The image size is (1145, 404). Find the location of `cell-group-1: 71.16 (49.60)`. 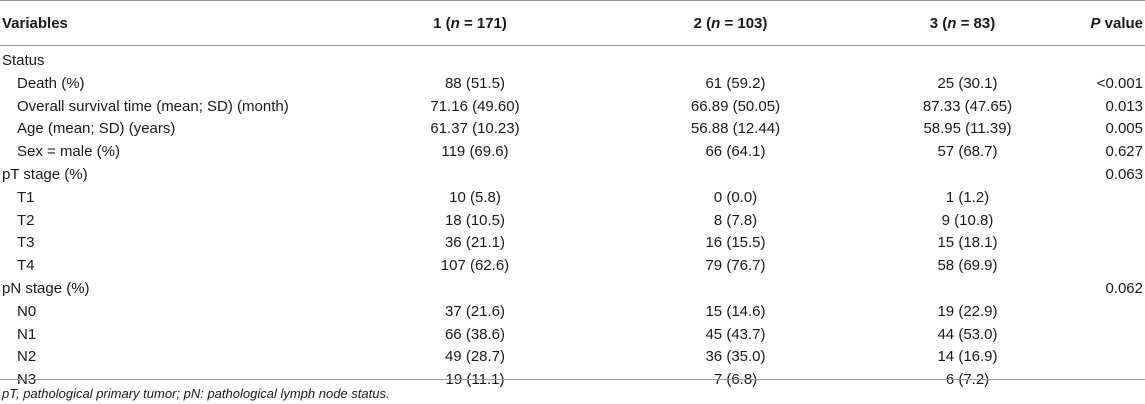

cell-group-1: 71.16 (49.60) is located at coordinates (475, 106).